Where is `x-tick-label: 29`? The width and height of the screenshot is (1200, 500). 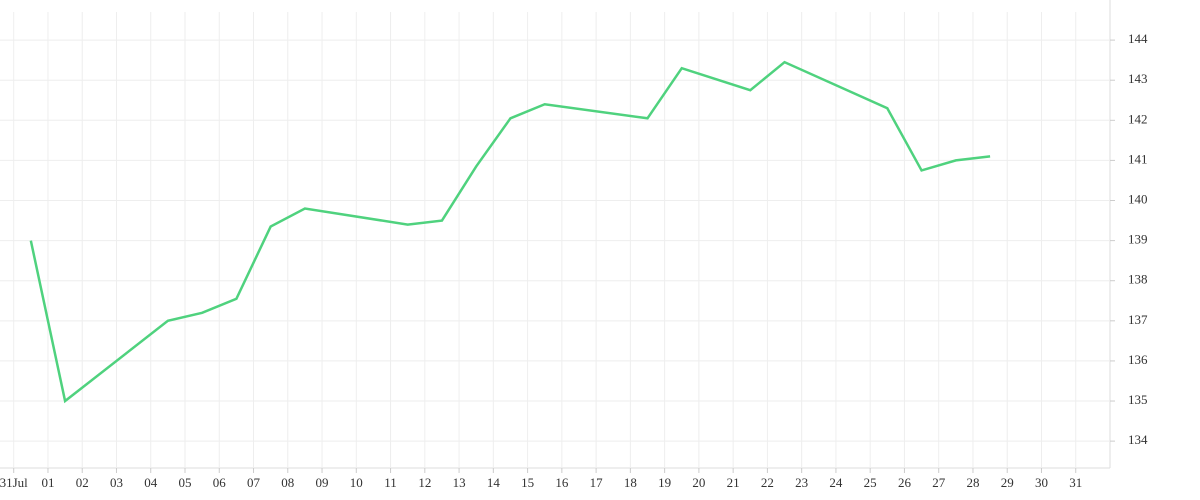
x-tick-label: 29 is located at coordinates (1007, 482).